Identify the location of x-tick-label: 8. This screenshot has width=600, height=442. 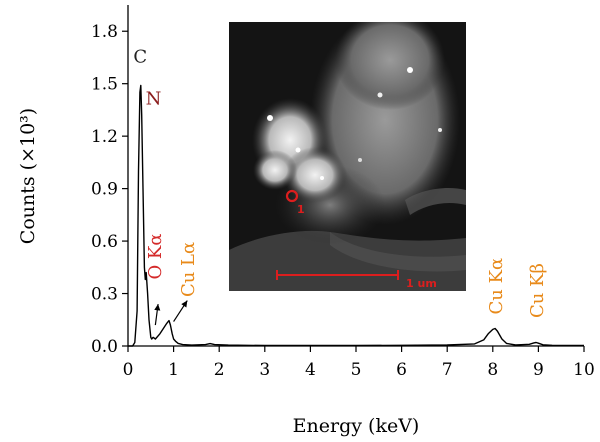
(492, 370).